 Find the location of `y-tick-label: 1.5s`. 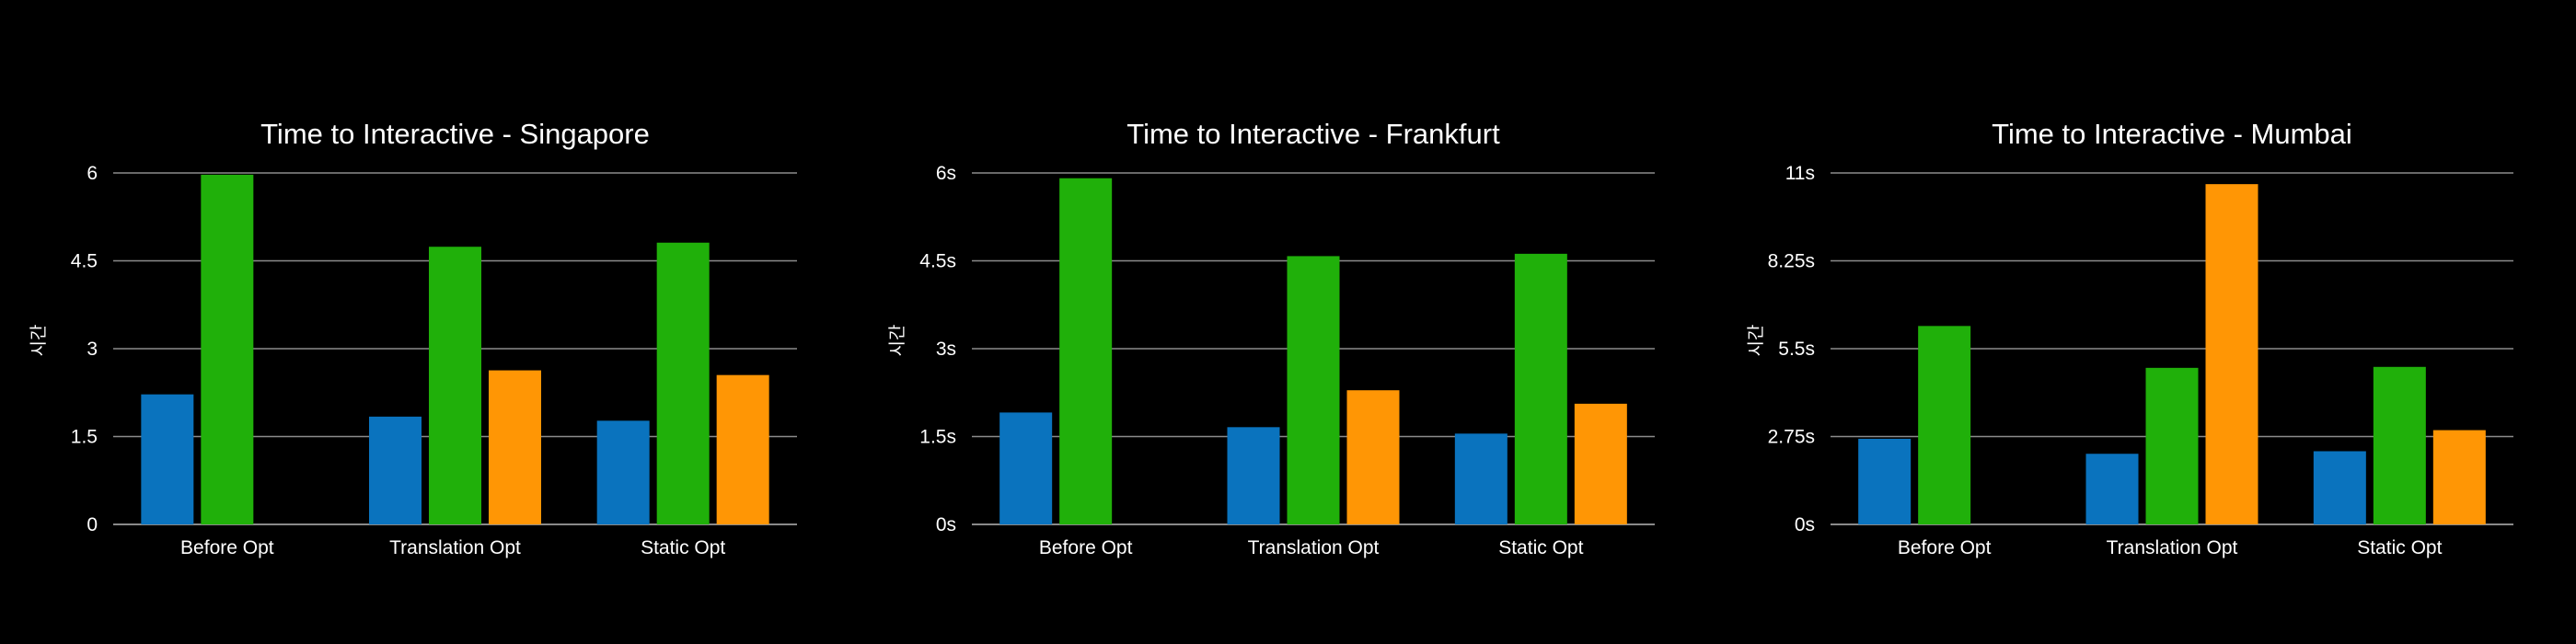

y-tick-label: 1.5s is located at coordinates (937, 437).